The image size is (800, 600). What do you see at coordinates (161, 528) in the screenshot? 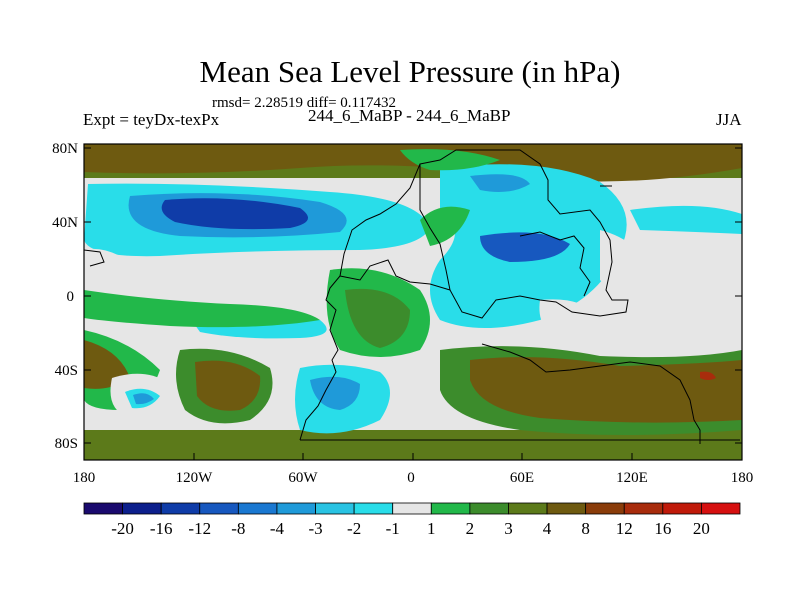
I see `colorbar-label: -16` at bounding box center [161, 528].